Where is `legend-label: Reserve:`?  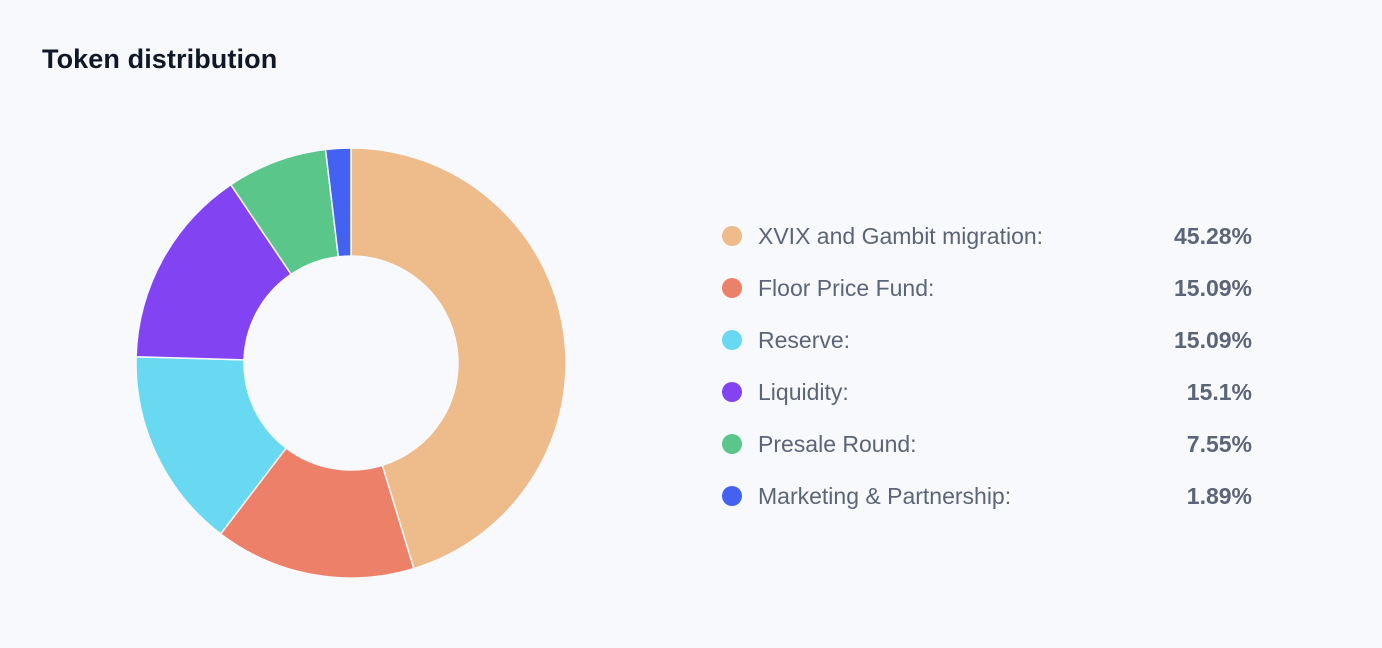 legend-label: Reserve: is located at coordinates (804, 339).